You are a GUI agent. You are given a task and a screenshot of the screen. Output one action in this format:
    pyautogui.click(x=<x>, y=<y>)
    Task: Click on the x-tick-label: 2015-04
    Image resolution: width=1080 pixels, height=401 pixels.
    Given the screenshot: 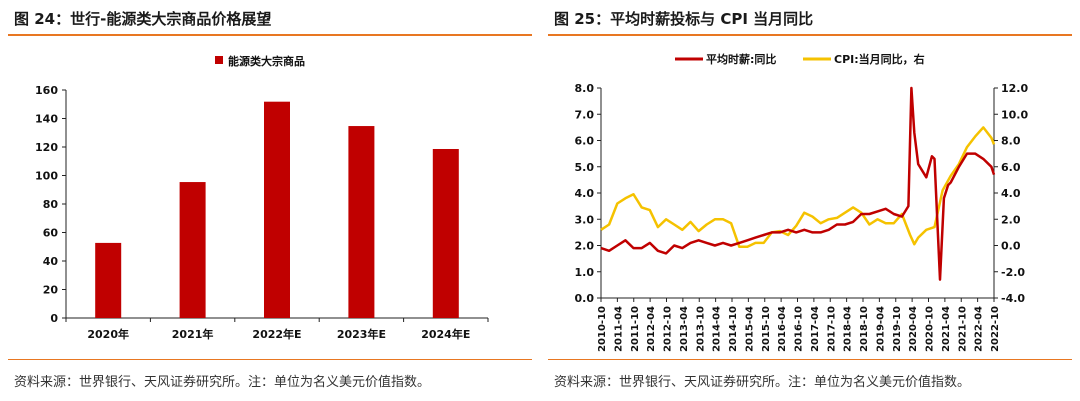 What is the action you would take?
    pyautogui.click(x=749, y=329)
    